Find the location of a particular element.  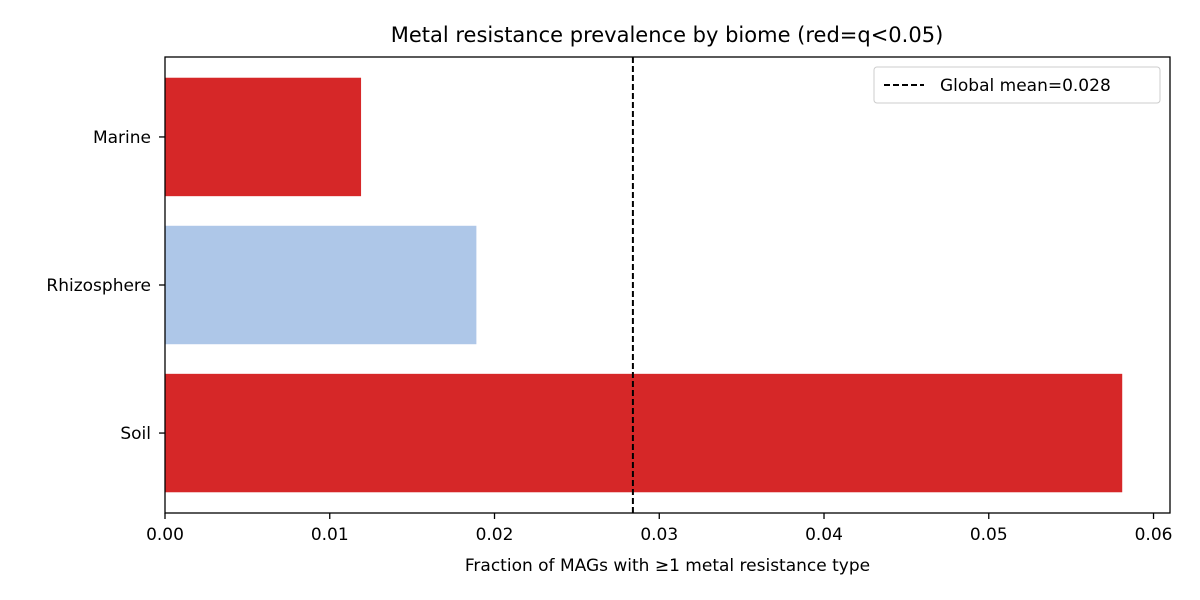

legend: Global mean=0.028 is located at coordinates (1017, 85).